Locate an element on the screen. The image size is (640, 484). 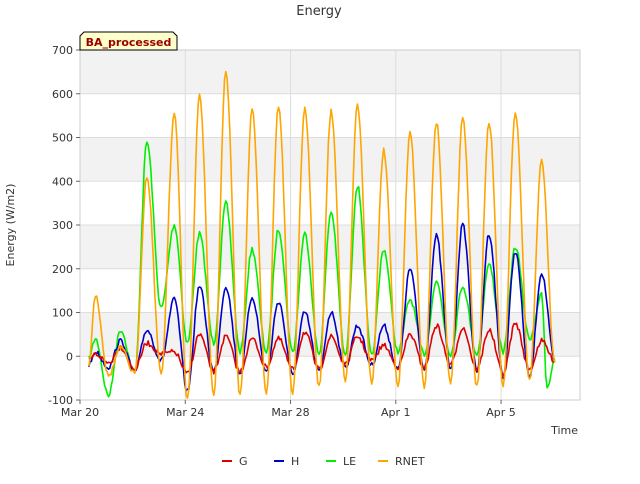
x-axis-ticks: Mar 20 Mar 24 Mar 28 Apr 1 Apr 5 is located at coordinates (288, 409).